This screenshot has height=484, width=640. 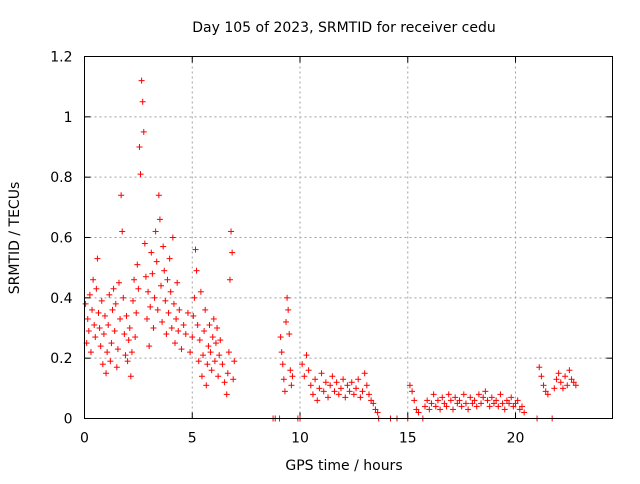 What do you see at coordinates (68, 118) in the screenshot?
I see `y-tick-label: 1` at bounding box center [68, 118].